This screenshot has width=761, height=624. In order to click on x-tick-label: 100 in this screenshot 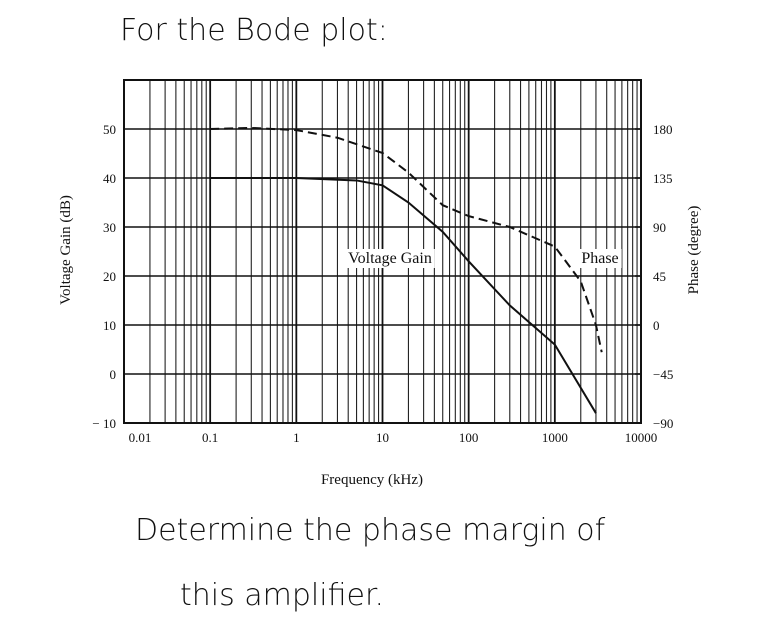, I will do `click(469, 437)`.